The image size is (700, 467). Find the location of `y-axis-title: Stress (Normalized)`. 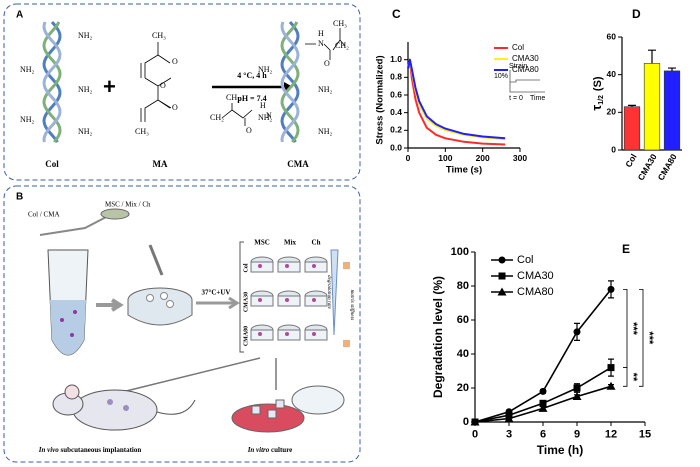

y-axis-title: Stress (Normalized) is located at coordinates (379, 99).